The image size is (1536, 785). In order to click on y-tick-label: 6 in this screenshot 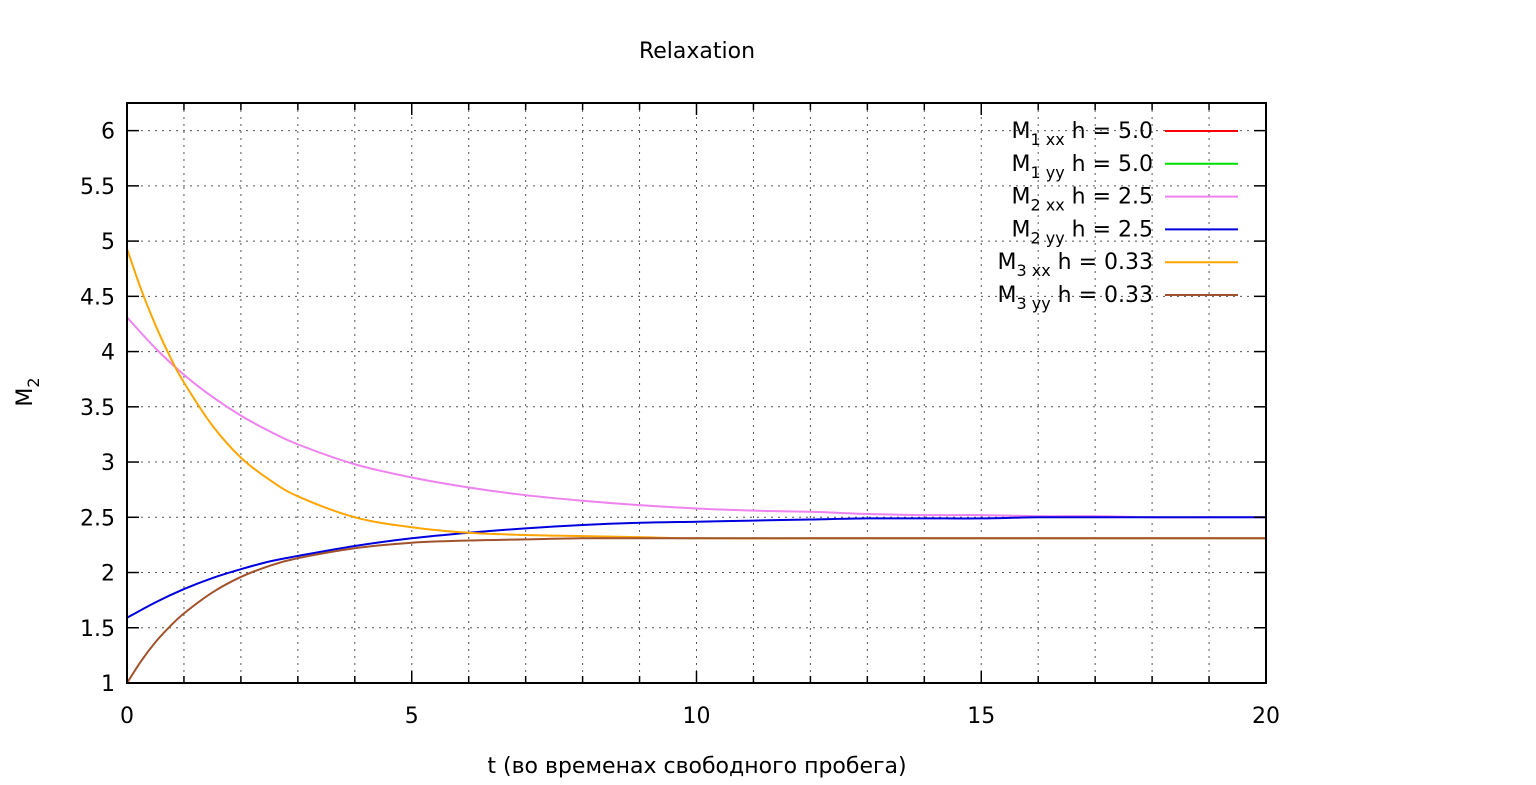, I will do `click(108, 132)`.